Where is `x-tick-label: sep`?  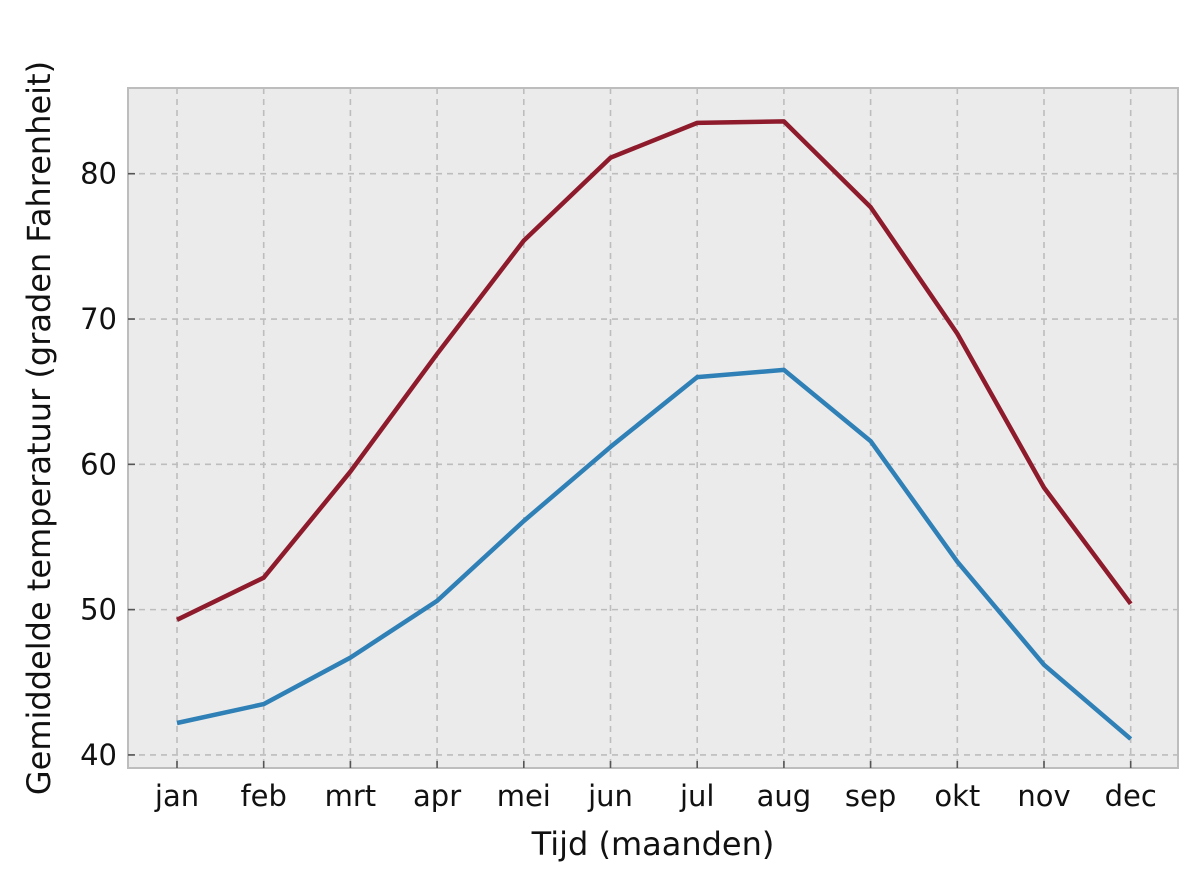
x-tick-label: sep is located at coordinates (870, 796).